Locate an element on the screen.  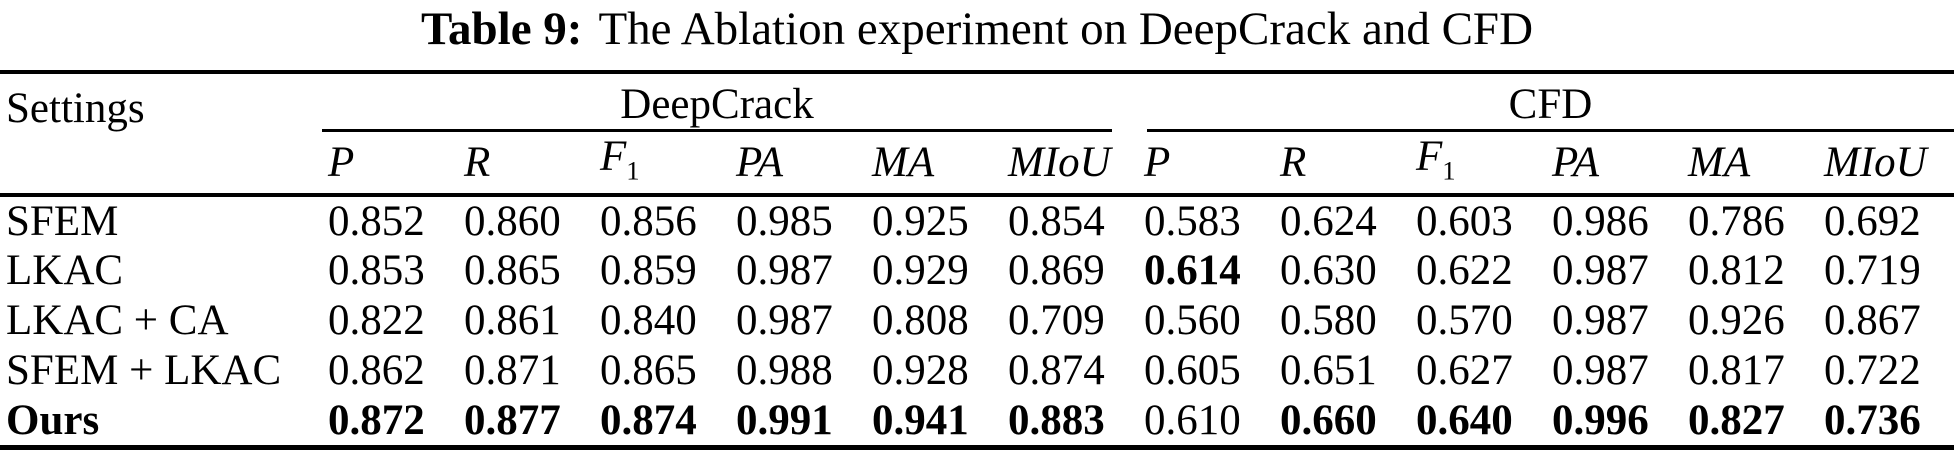
metric-value: 0.988 is located at coordinates (784, 371).